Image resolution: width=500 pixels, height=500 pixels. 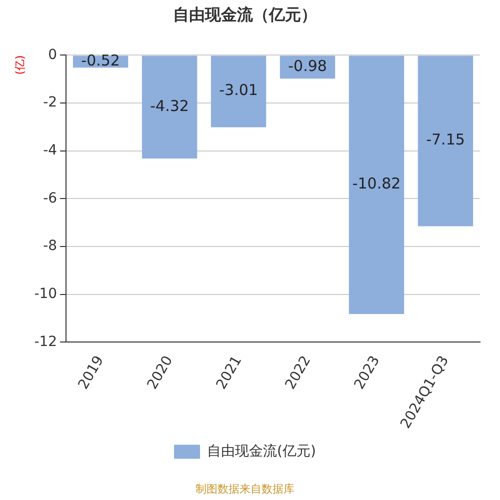 What do you see at coordinates (307, 65) in the screenshot?
I see `data-label: -0.98` at bounding box center [307, 65].